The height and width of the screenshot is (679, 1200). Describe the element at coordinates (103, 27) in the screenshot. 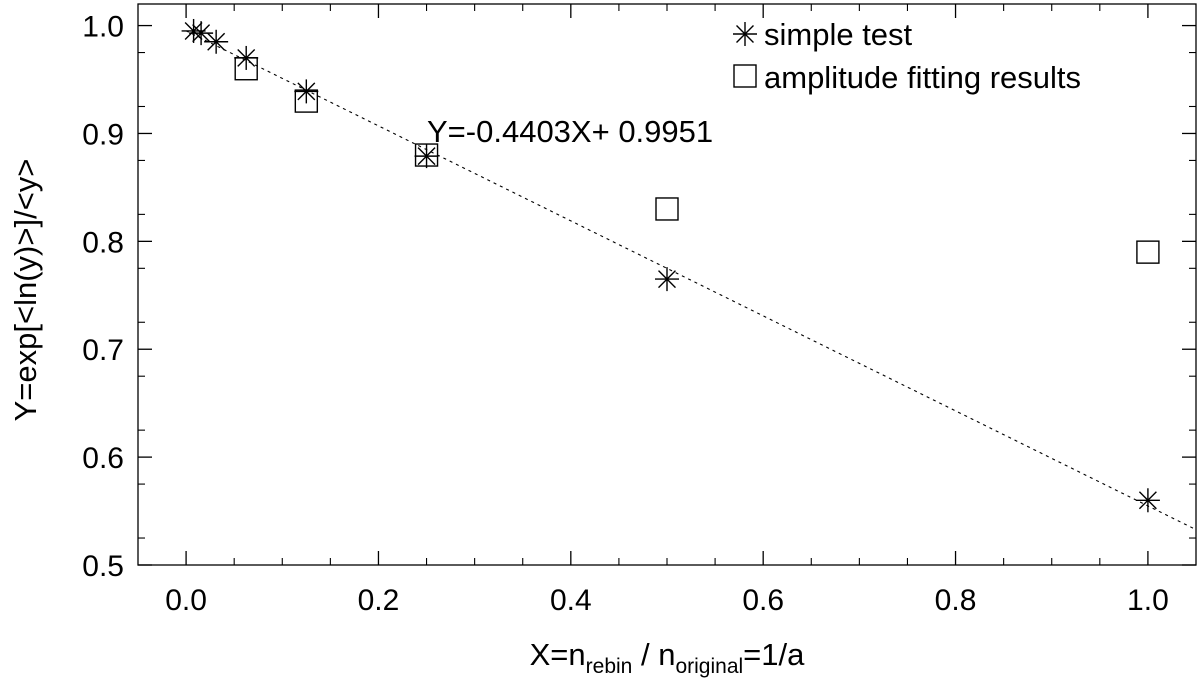

I see `y-tick-label: 1.0` at that location.